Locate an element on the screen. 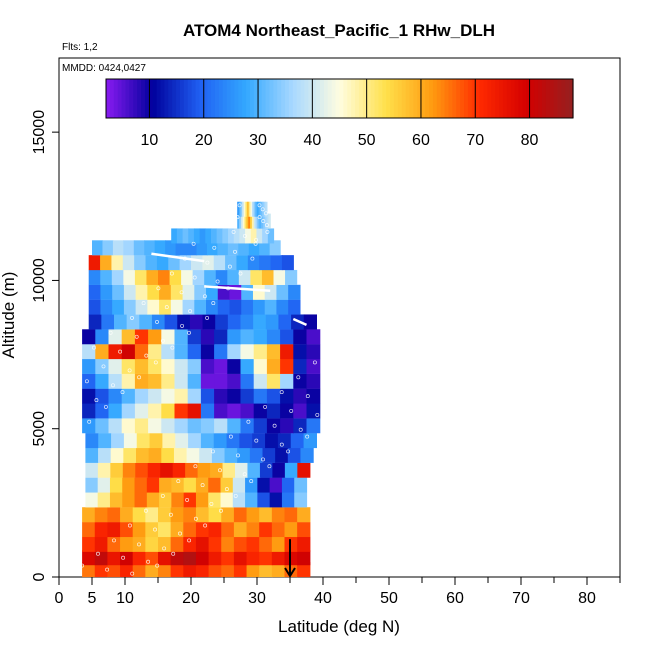 The height and width of the screenshot is (650, 650). x-tick-label: 20 is located at coordinates (191, 598).